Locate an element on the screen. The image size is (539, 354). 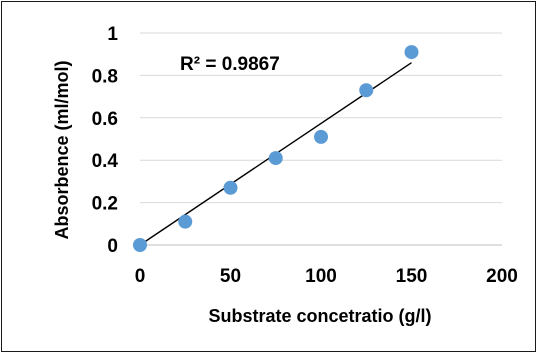
y-tick-label: 0 is located at coordinates (112, 246).